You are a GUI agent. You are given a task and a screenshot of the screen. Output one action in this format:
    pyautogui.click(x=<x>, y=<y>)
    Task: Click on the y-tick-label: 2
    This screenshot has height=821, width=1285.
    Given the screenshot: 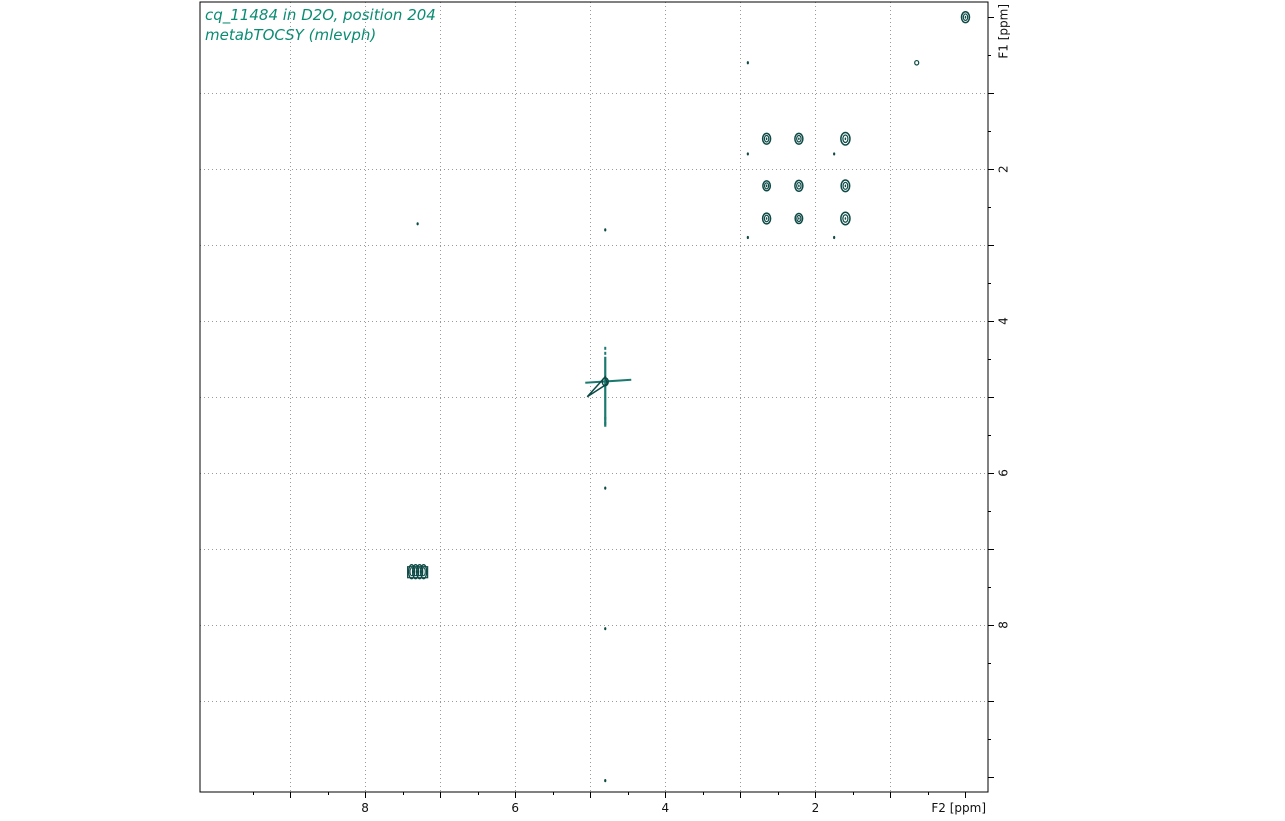 What is the action you would take?
    pyautogui.click(x=1004, y=169)
    